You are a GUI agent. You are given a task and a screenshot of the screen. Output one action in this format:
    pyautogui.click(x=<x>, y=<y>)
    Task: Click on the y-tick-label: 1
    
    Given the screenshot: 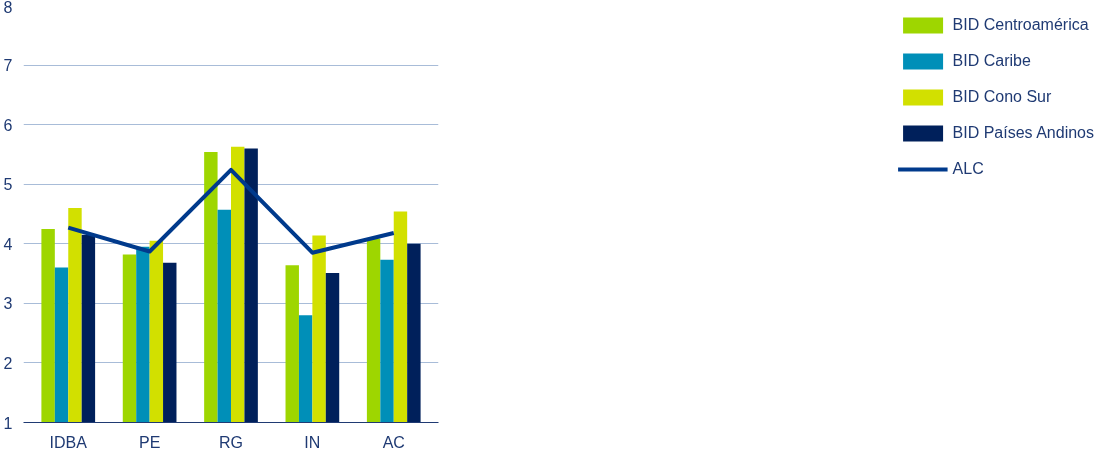 What is the action you would take?
    pyautogui.click(x=8, y=423)
    